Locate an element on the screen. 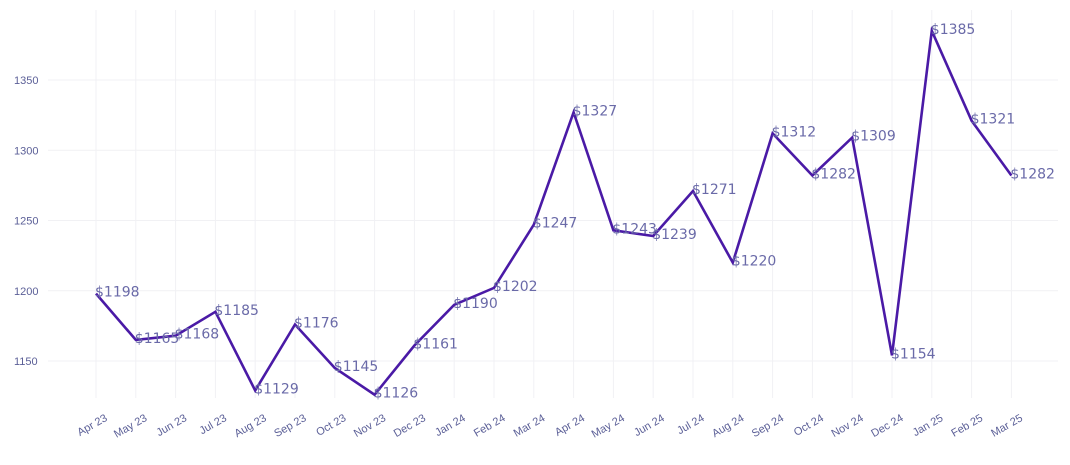 Image resolution: width=1070 pixels, height=465 pixels. y-tick-label: 1350 is located at coordinates (26, 81).